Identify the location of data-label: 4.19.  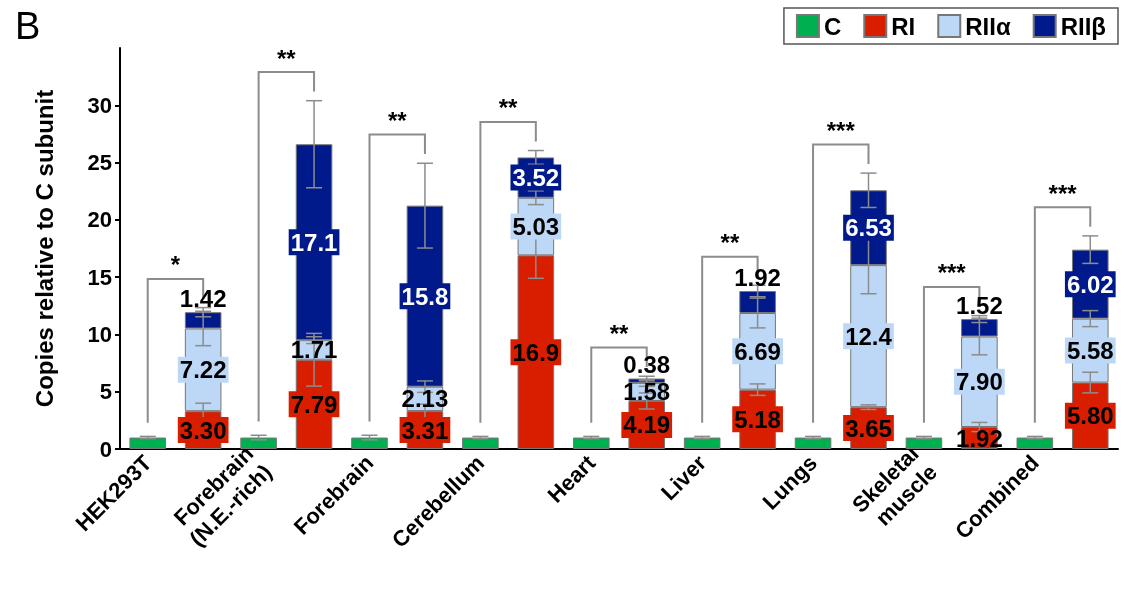
(647, 425).